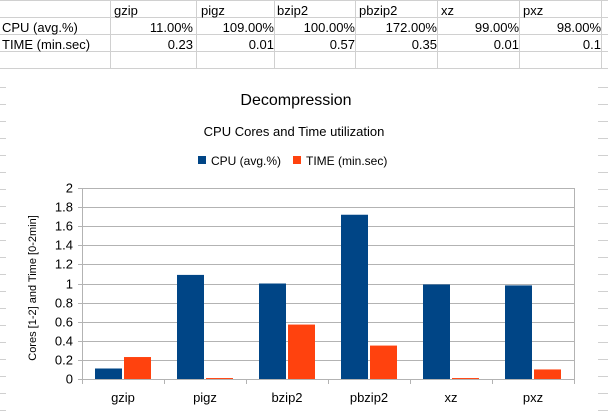 Image resolution: width=608 pixels, height=417 pixels. I want to click on bar-time-bzip2, so click(301, 351).